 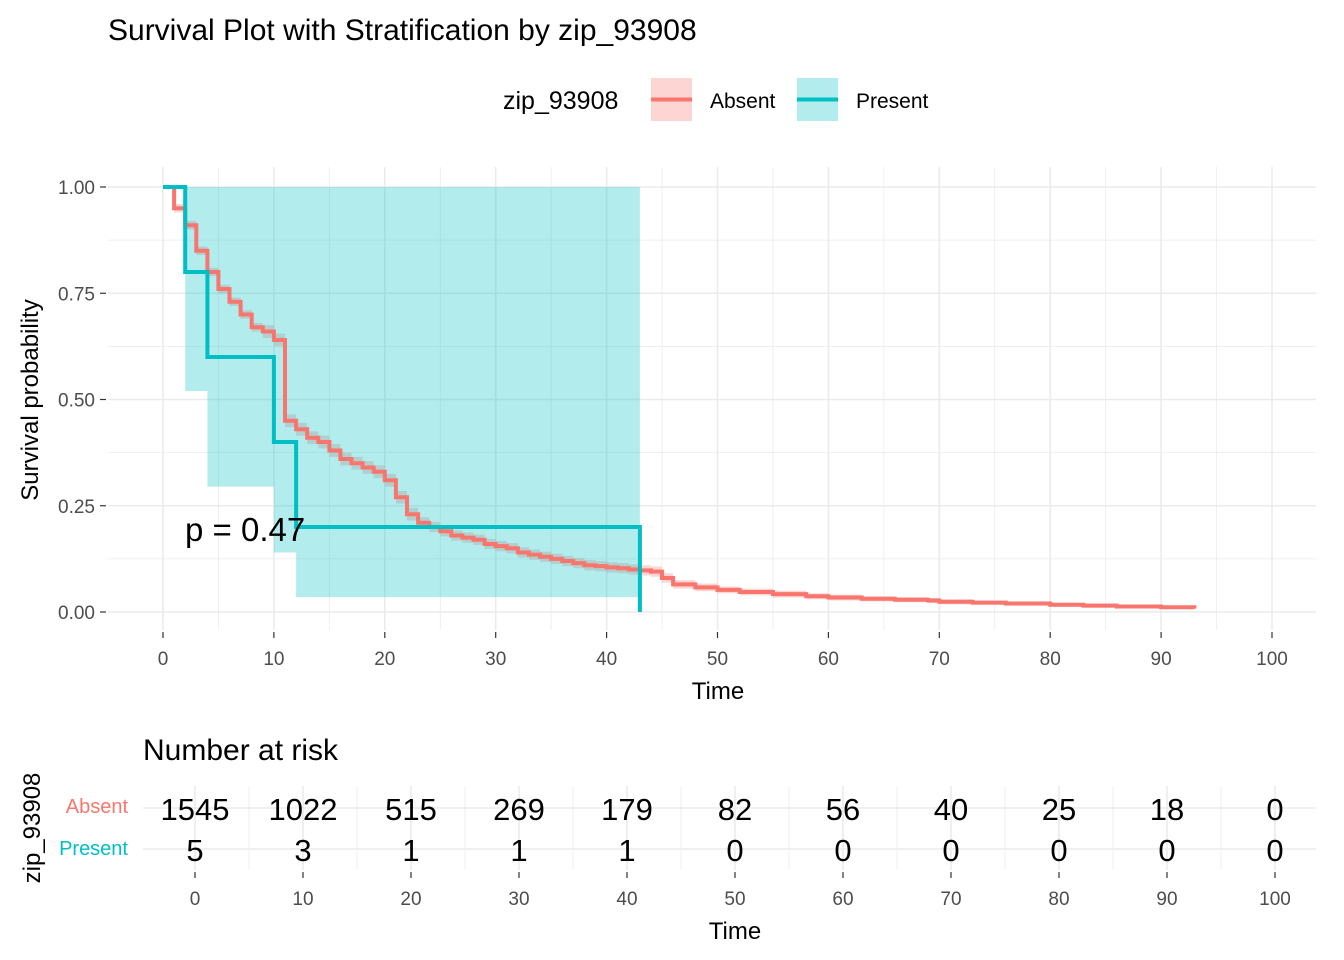 I want to click on risk-x-tick-label: 10, so click(x=302, y=899).